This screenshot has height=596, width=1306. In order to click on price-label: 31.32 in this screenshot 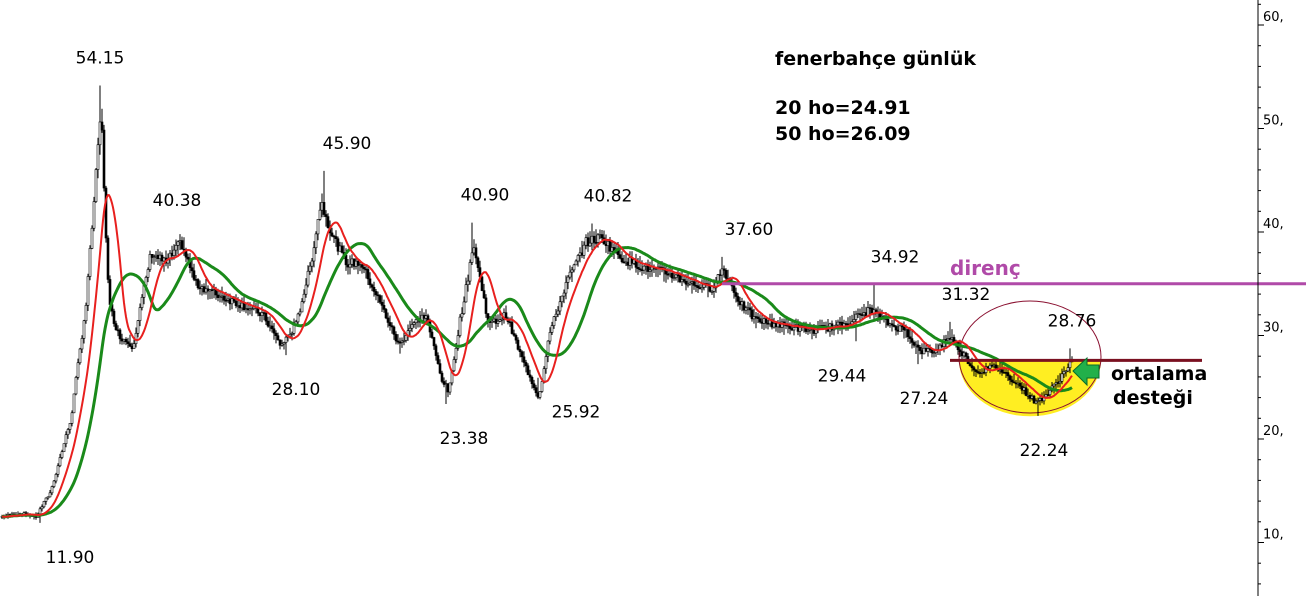, I will do `click(966, 295)`.